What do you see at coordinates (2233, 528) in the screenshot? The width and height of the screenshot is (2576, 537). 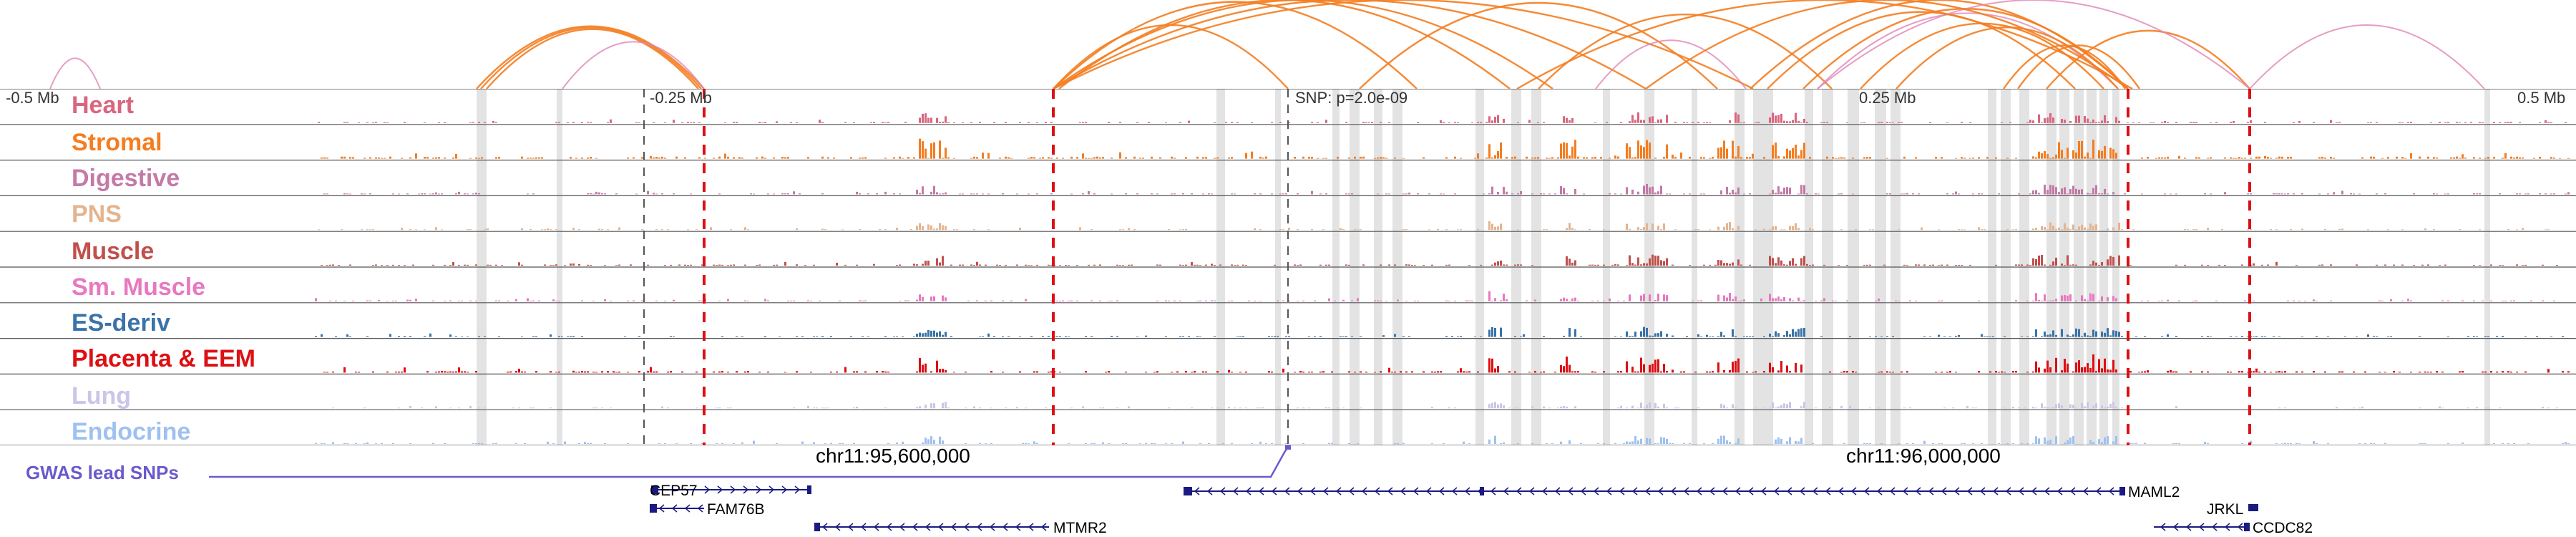 I see `gene-ccdc82: CCDC82` at bounding box center [2233, 528].